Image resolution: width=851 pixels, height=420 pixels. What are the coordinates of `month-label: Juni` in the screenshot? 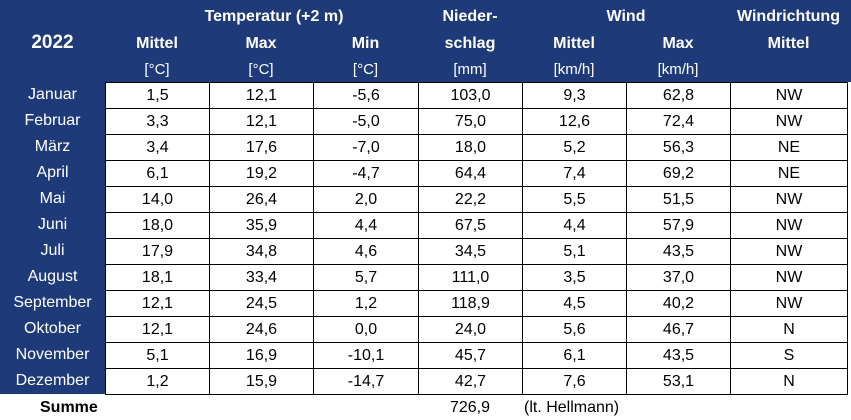 It's located at (52, 224).